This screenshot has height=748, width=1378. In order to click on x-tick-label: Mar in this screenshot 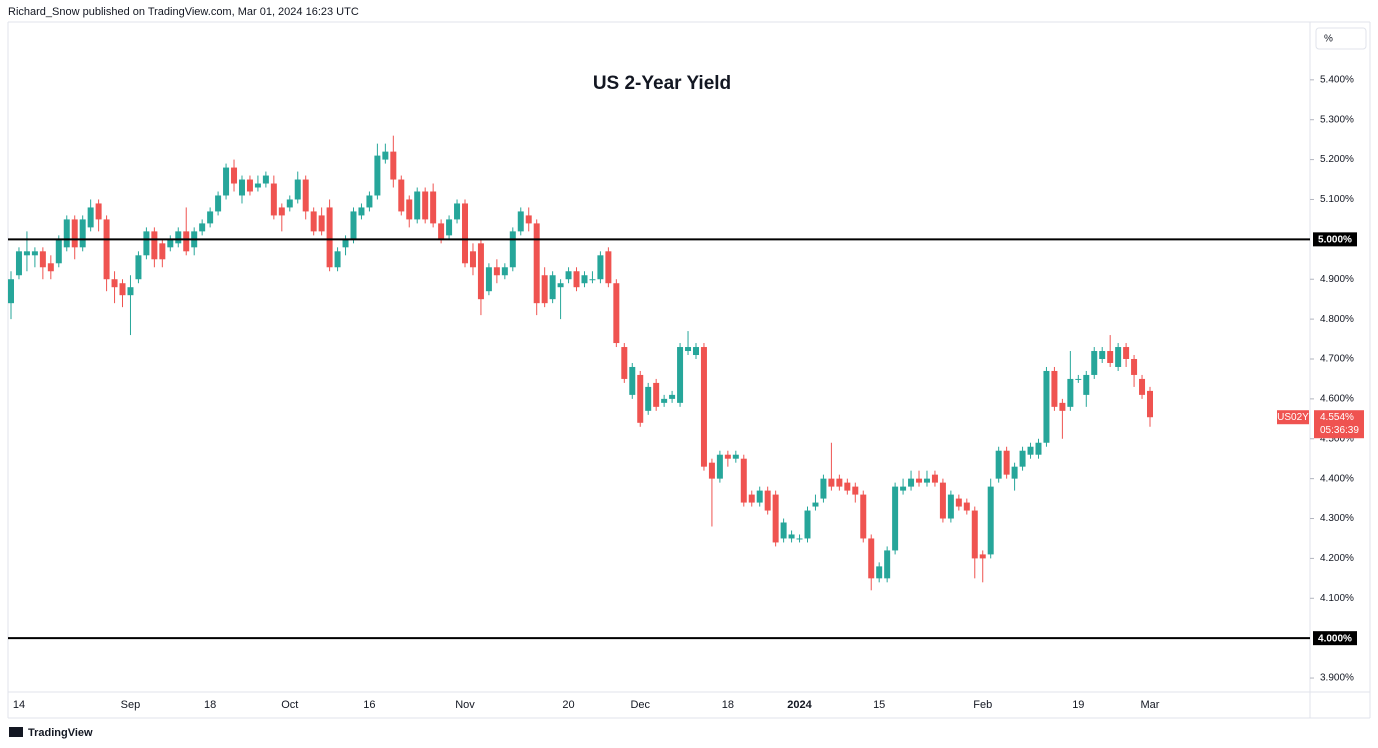, I will do `click(1150, 705)`.